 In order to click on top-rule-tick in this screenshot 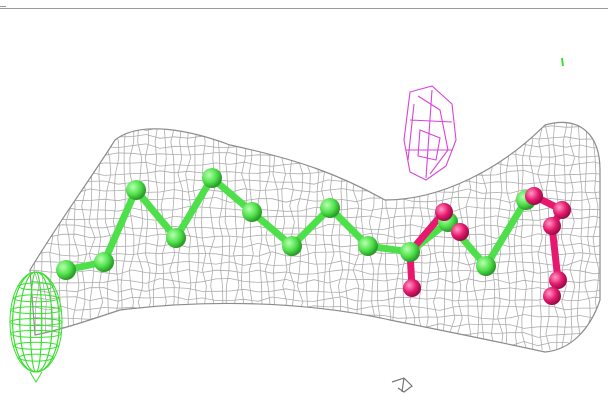, I will do `click(3, 6)`.